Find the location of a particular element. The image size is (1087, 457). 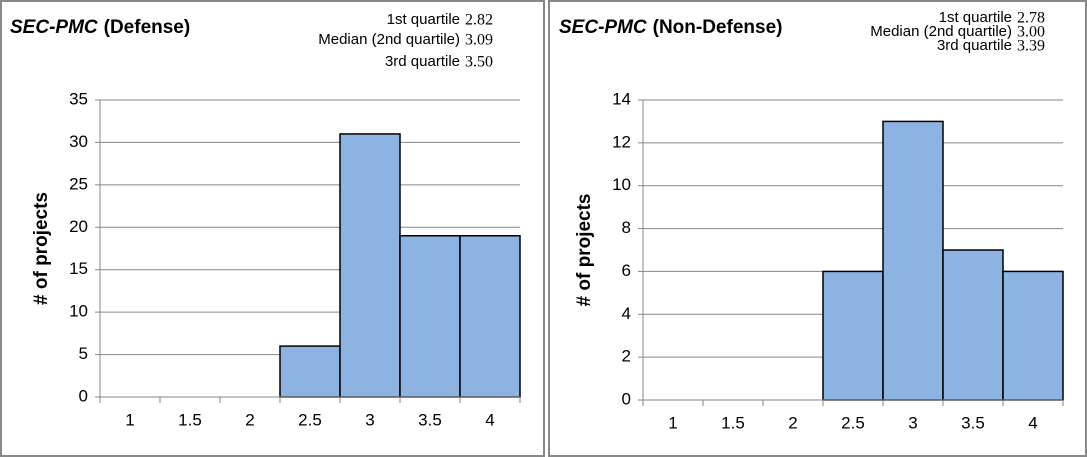

annotation-value: 2.82 is located at coordinates (479, 20).